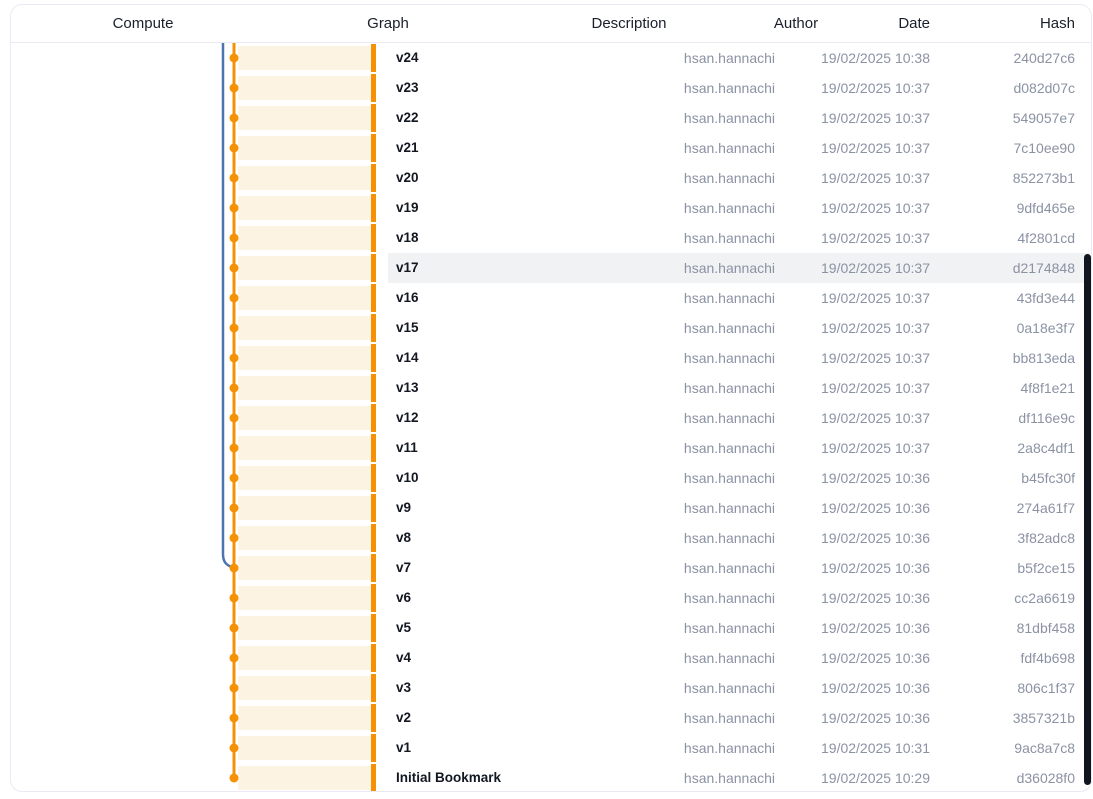  What do you see at coordinates (404, 687) in the screenshot?
I see `version-label: v3` at bounding box center [404, 687].